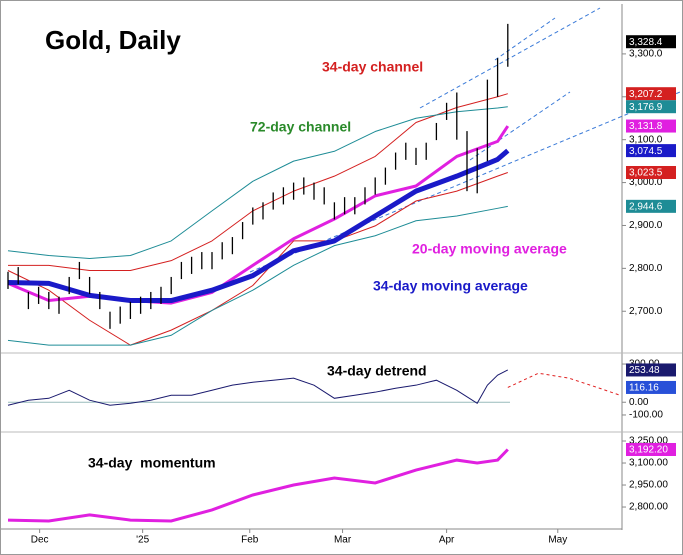 The height and width of the screenshot is (555, 683). I want to click on series-label: 20-day moving average, so click(489, 249).